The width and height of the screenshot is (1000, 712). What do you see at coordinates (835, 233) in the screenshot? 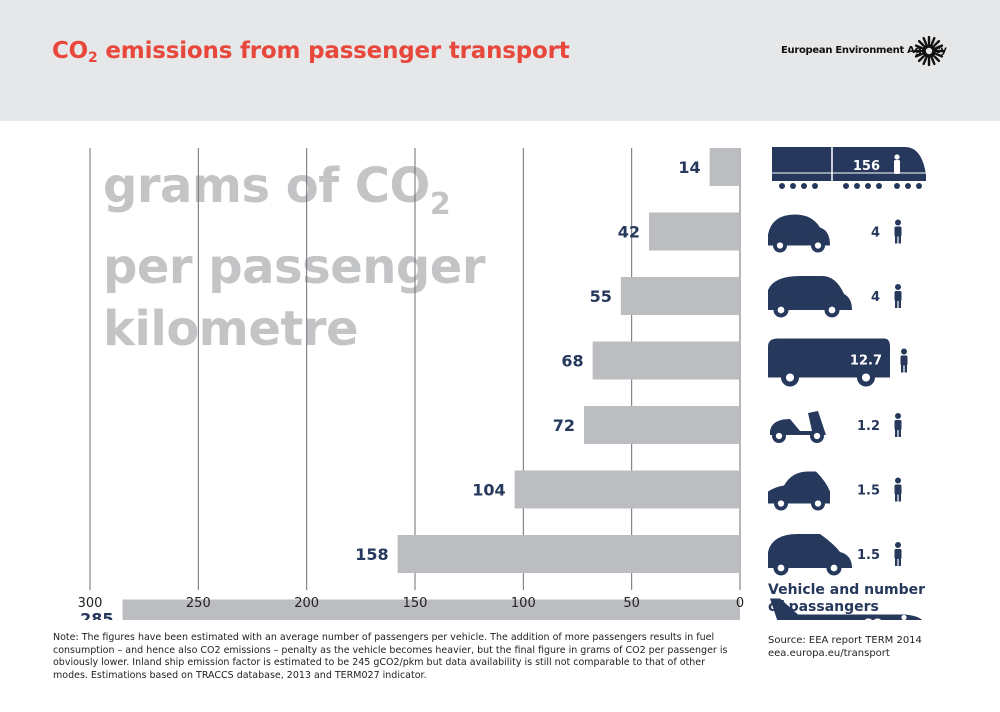
I see `small-car-icon: 4` at bounding box center [835, 233].